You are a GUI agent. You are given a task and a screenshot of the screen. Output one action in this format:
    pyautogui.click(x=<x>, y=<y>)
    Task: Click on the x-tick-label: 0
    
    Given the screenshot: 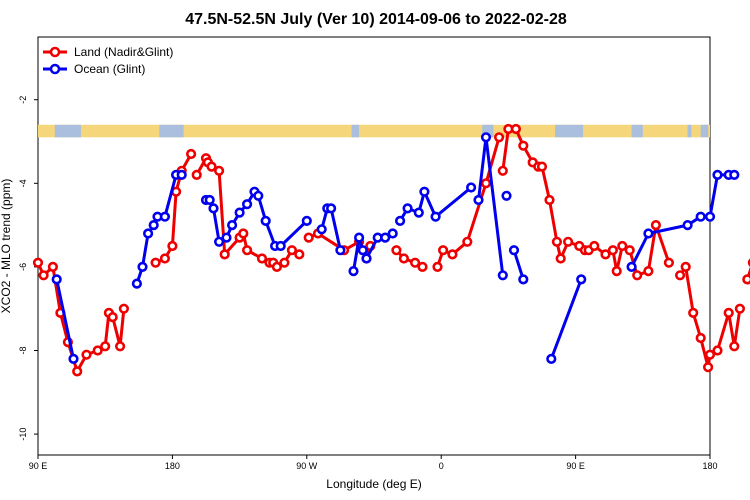 What is the action you would take?
    pyautogui.click(x=441, y=466)
    